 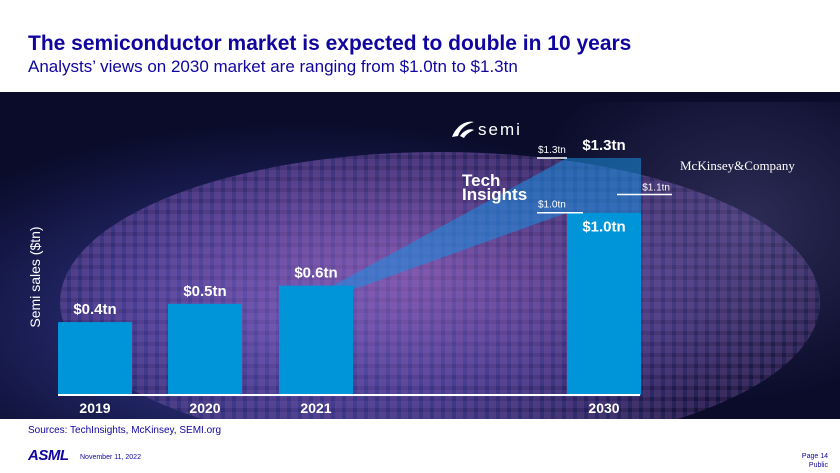 What do you see at coordinates (552, 205) in the screenshot?
I see `projection-label-techinsights: $1.0tn` at bounding box center [552, 205].